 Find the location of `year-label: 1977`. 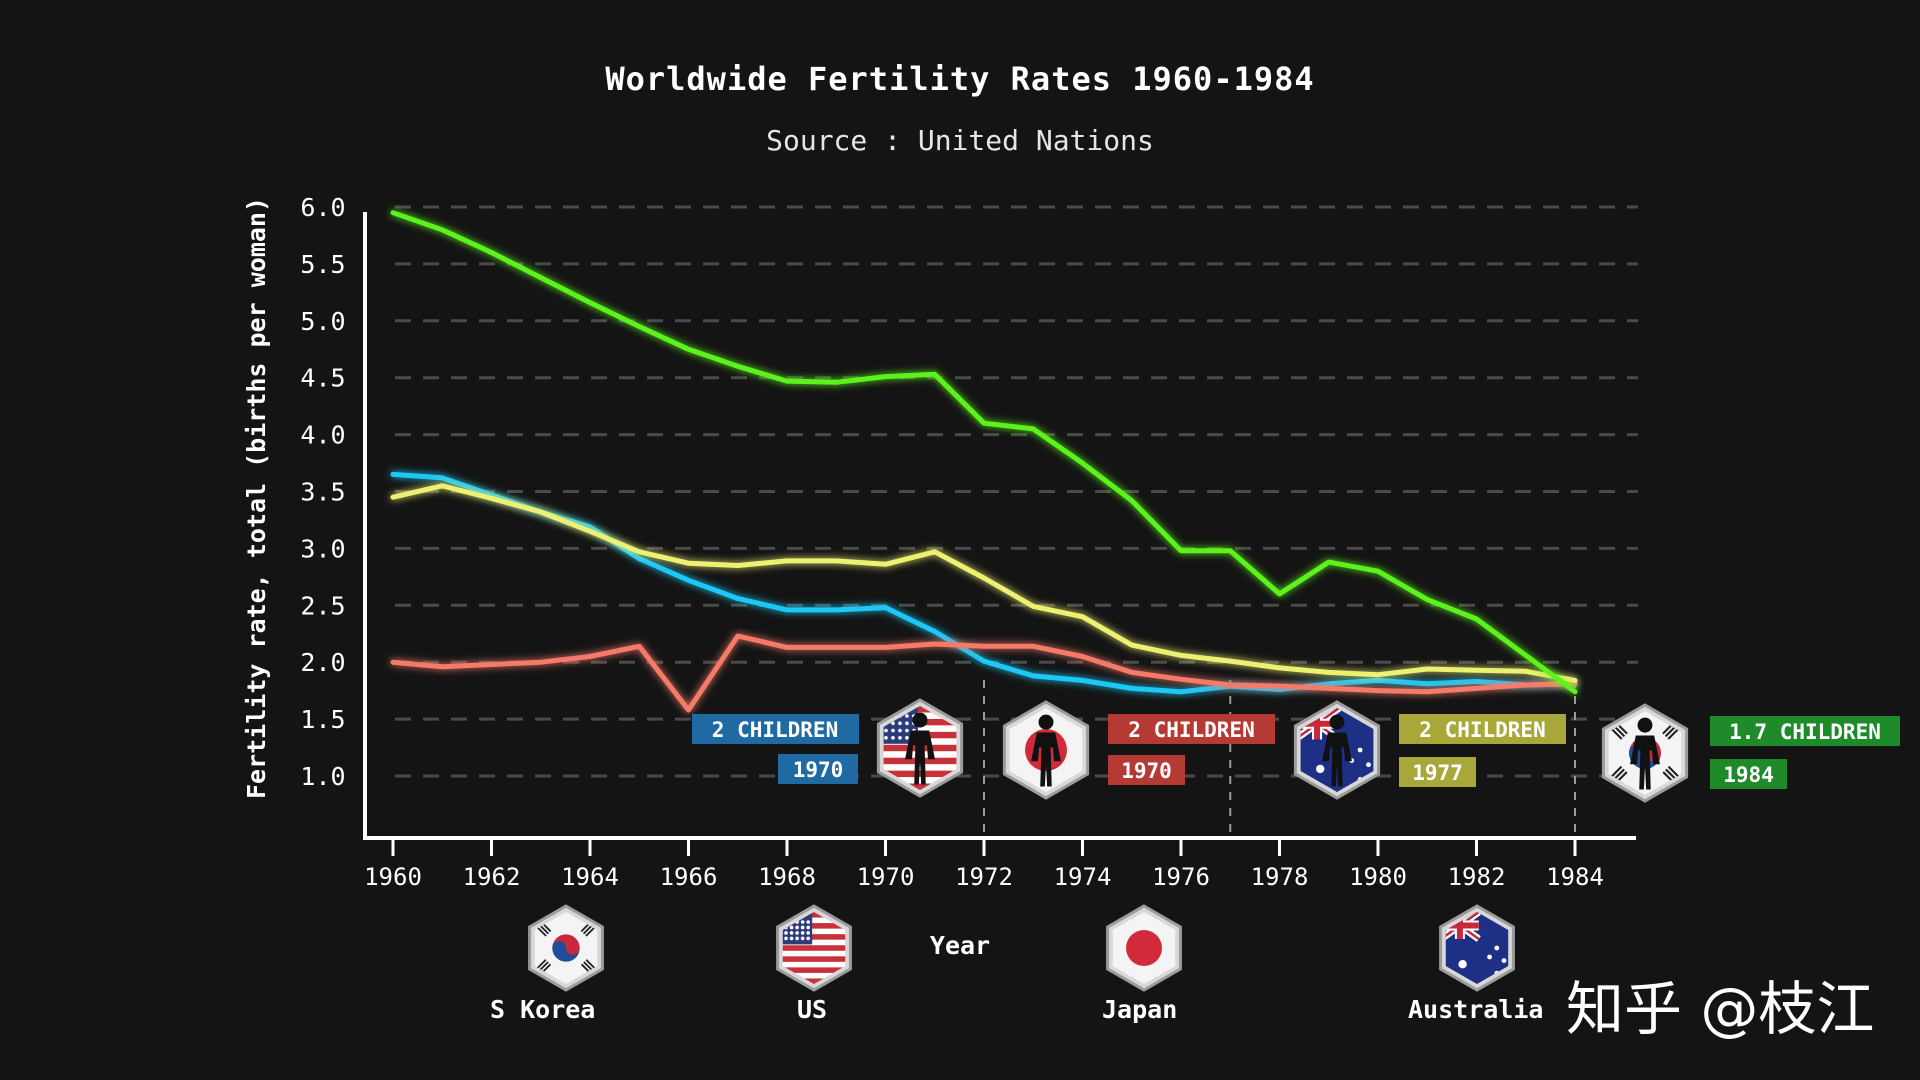

year-label: 1977 is located at coordinates (1437, 773).